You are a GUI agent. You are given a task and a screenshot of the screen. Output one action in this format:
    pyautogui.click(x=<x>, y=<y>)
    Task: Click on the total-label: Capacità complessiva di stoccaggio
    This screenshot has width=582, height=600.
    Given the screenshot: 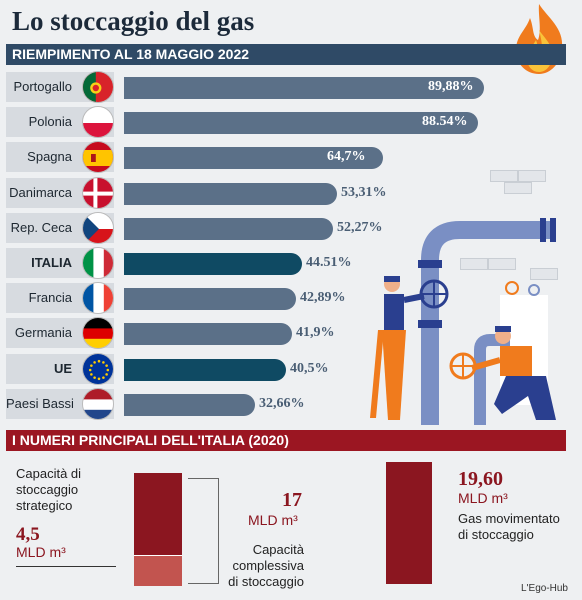 What is the action you would take?
    pyautogui.click(x=266, y=565)
    